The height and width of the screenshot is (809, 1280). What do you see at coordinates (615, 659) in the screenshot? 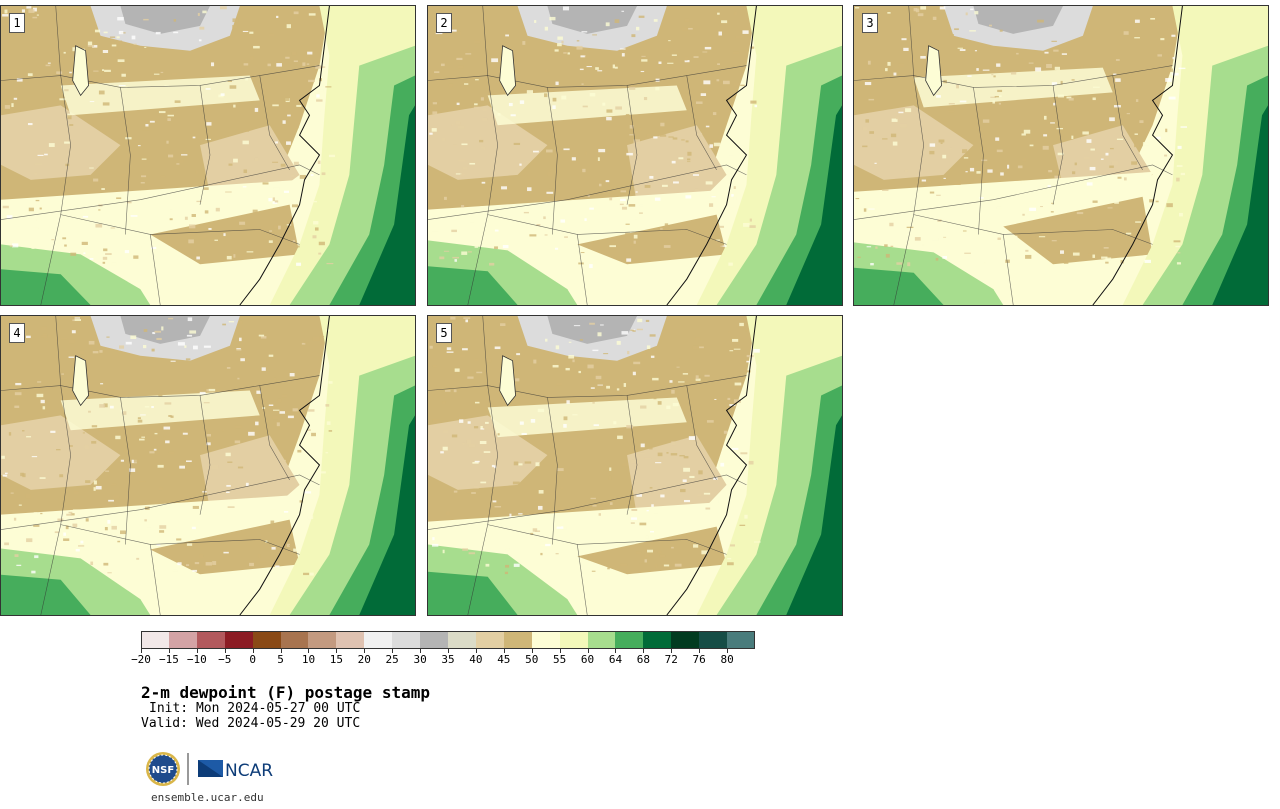
I see `colorbar-tick-label: 64` at bounding box center [615, 659].